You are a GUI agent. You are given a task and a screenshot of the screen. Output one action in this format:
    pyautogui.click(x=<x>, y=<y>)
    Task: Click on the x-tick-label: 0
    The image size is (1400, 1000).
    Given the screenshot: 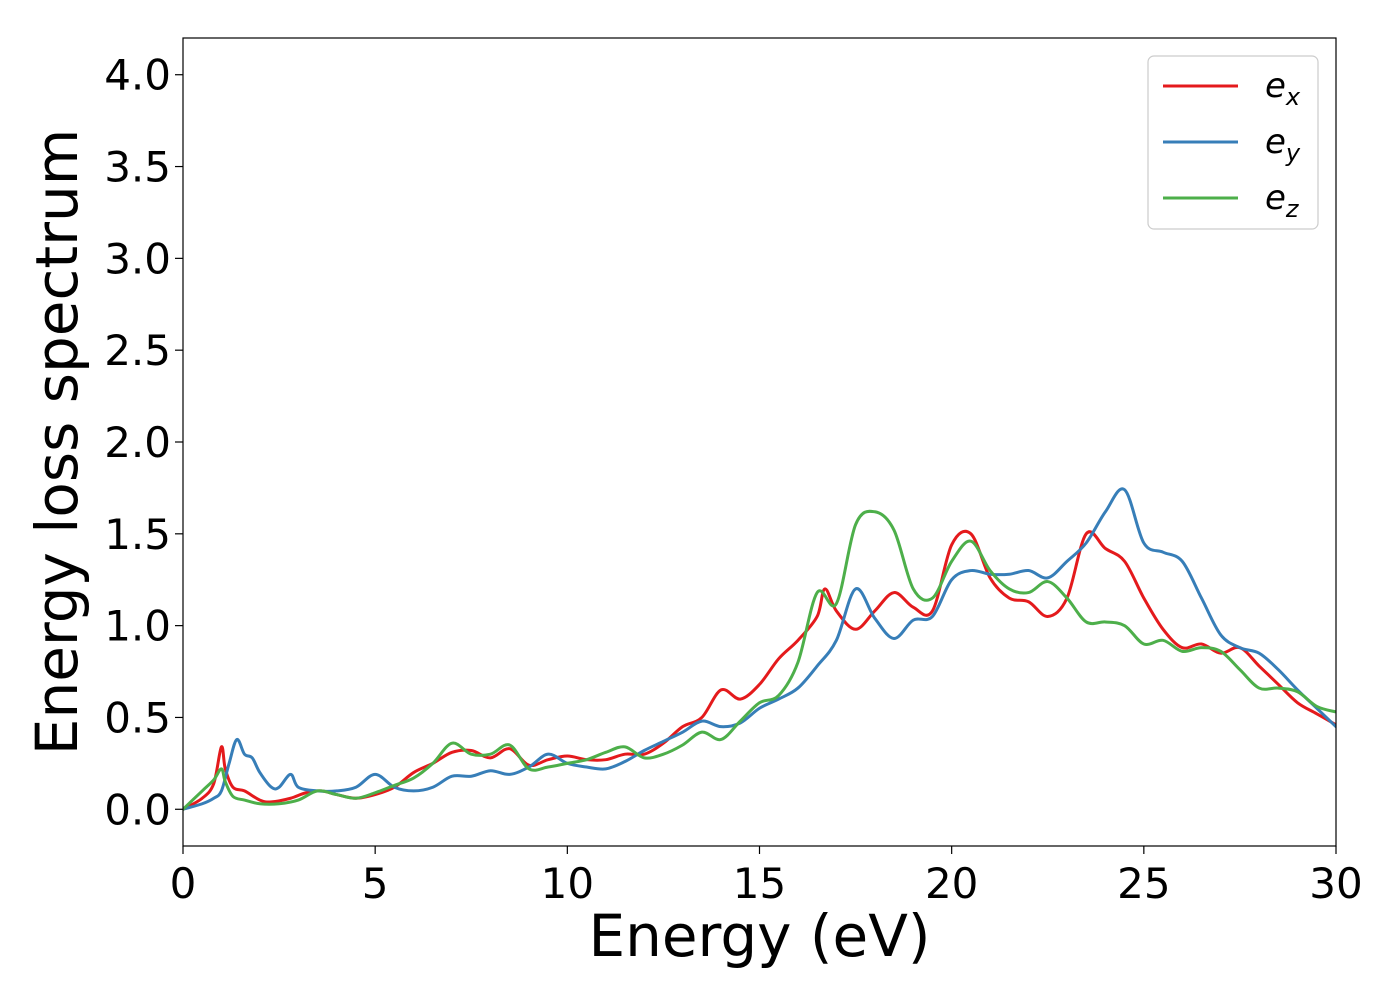 What is the action you would take?
    pyautogui.click(x=183, y=883)
    